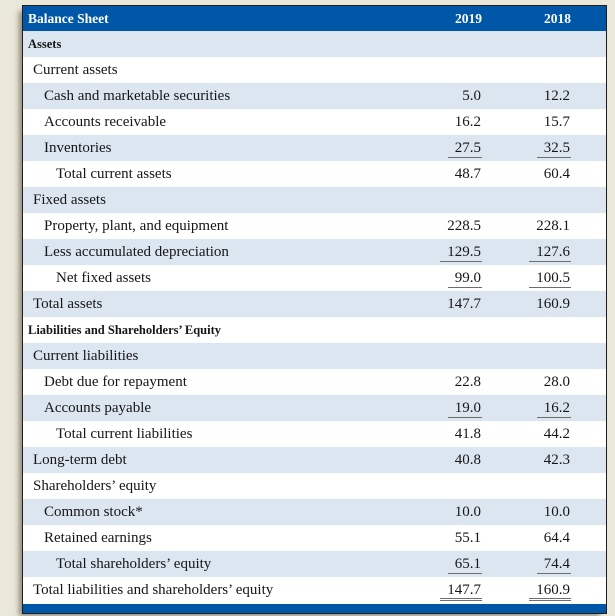  What do you see at coordinates (314, 382) in the screenshot?
I see `table-row: Debt due for repayment 22.8 28.0` at bounding box center [314, 382].